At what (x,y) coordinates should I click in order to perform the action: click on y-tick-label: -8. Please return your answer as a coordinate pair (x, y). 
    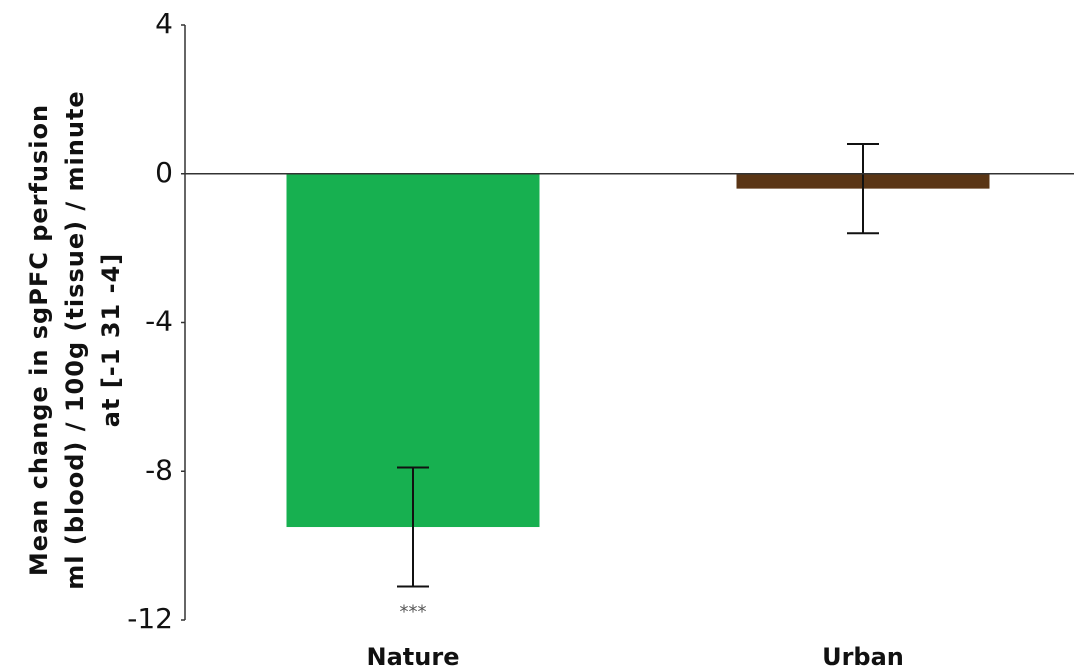
    Looking at the image, I should click on (159, 469).